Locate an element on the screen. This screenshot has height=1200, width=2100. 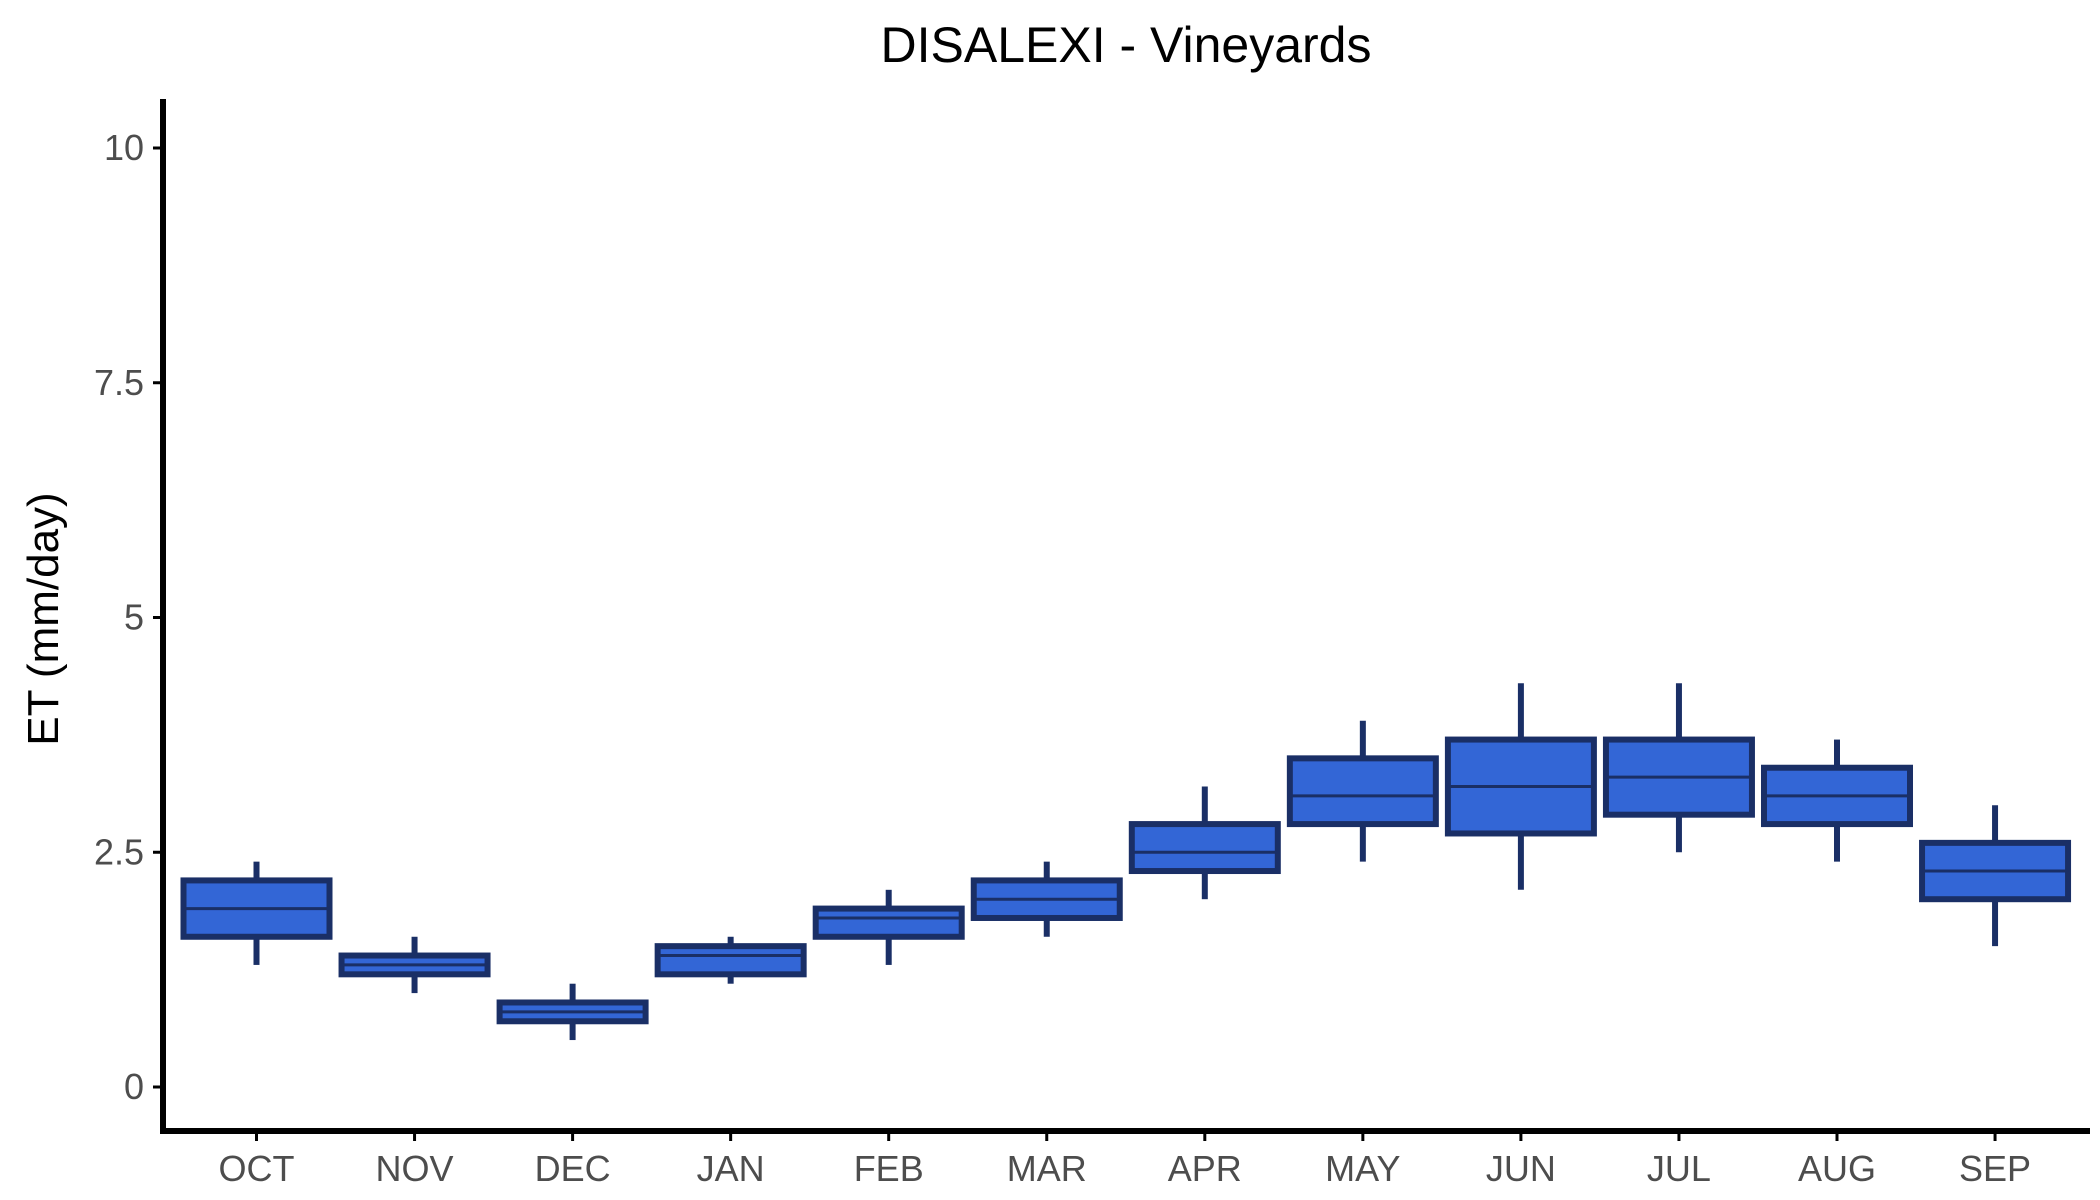
box-jun is located at coordinates (1520, 786).